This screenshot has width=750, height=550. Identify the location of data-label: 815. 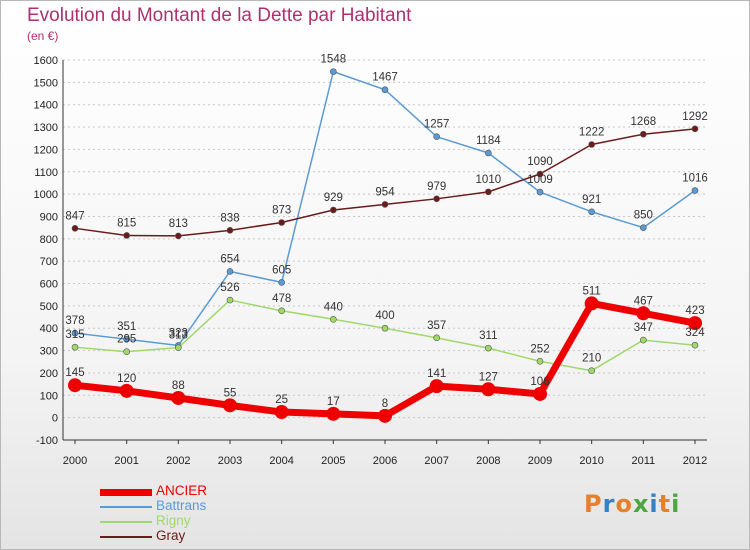
(126, 223).